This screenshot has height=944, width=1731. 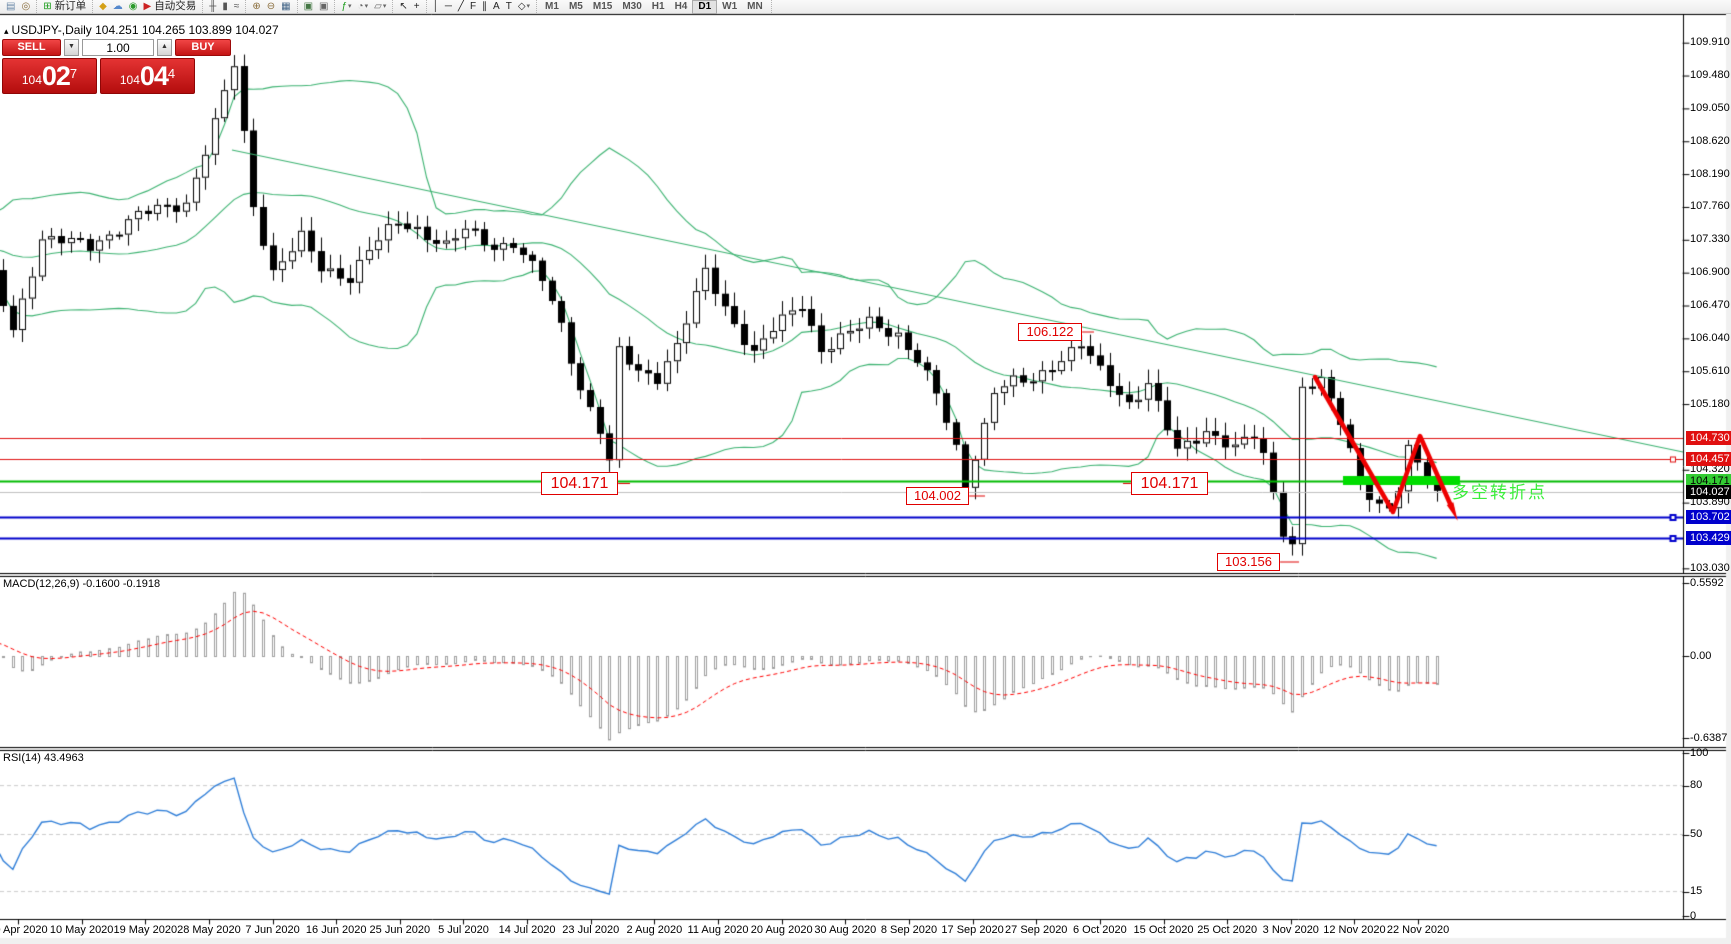 I want to click on time-axis-label: 10 May 2020, so click(x=81, y=930).